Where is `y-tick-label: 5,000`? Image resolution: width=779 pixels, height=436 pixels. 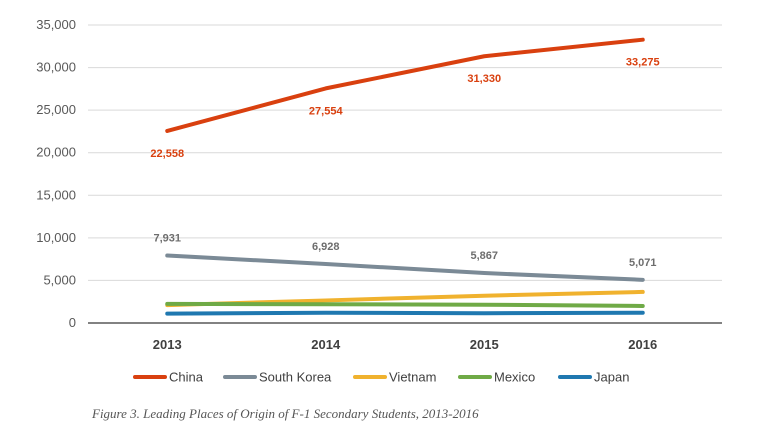
y-tick-label: 5,000 is located at coordinates (59, 279).